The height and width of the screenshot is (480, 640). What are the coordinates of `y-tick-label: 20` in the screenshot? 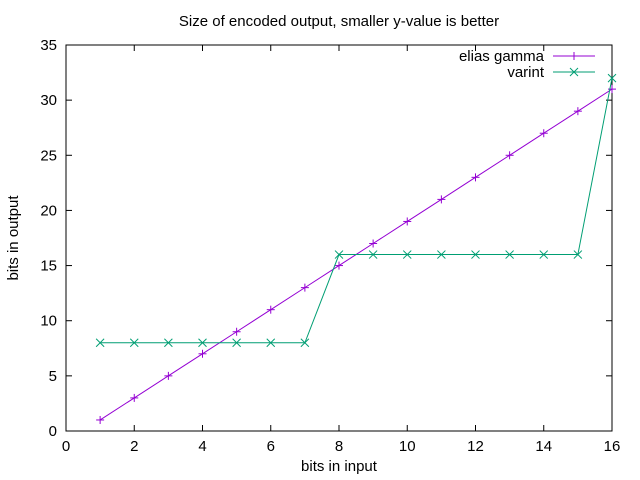 It's located at (48, 210).